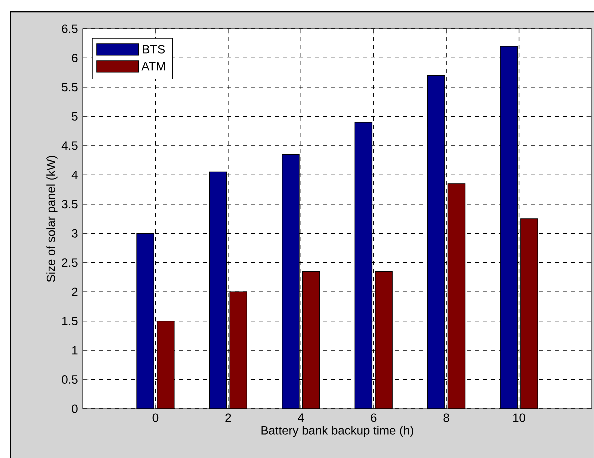 This screenshot has height=458, width=594. I want to click on x-tick-label: 4, so click(301, 418).